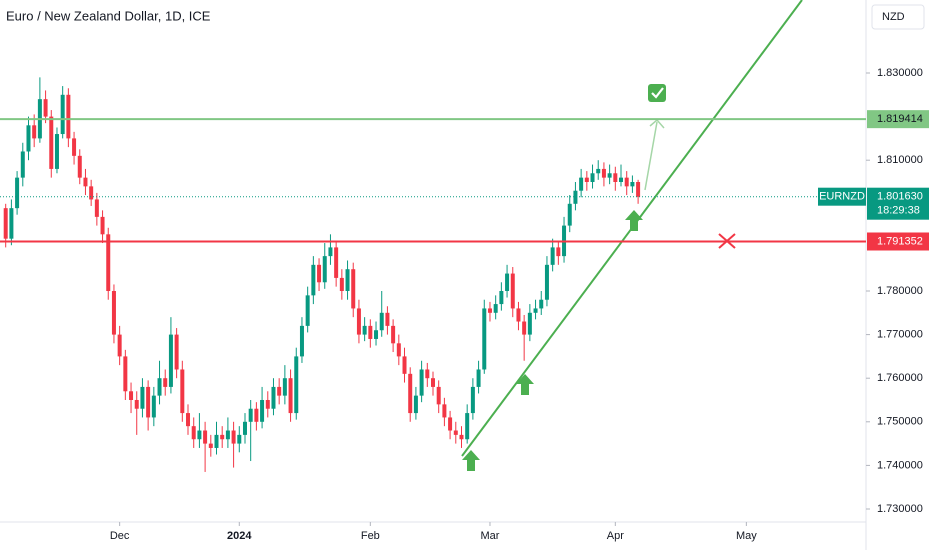  What do you see at coordinates (746, 536) in the screenshot?
I see `x-tick-label: May` at bounding box center [746, 536].